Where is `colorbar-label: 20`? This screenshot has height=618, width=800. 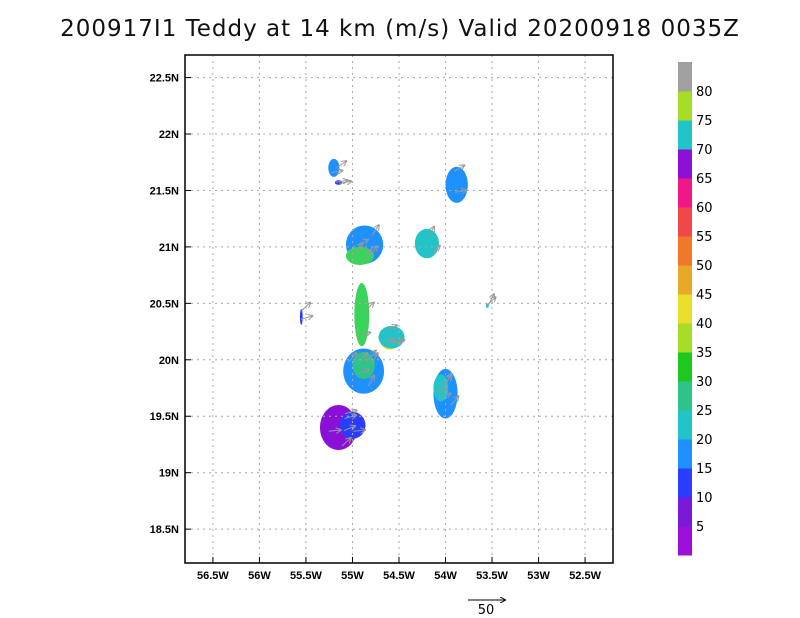 colorbar-label: 20 is located at coordinates (704, 440).